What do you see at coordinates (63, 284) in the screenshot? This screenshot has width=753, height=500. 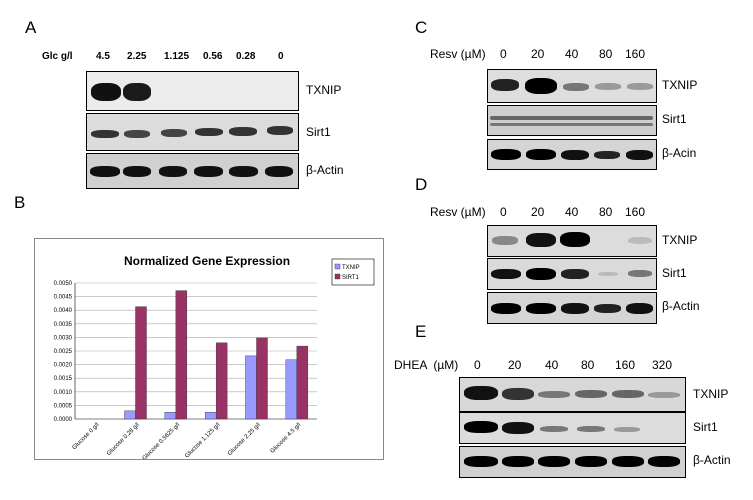 I see `y-tick-label: 0.0050` at bounding box center [63, 284].